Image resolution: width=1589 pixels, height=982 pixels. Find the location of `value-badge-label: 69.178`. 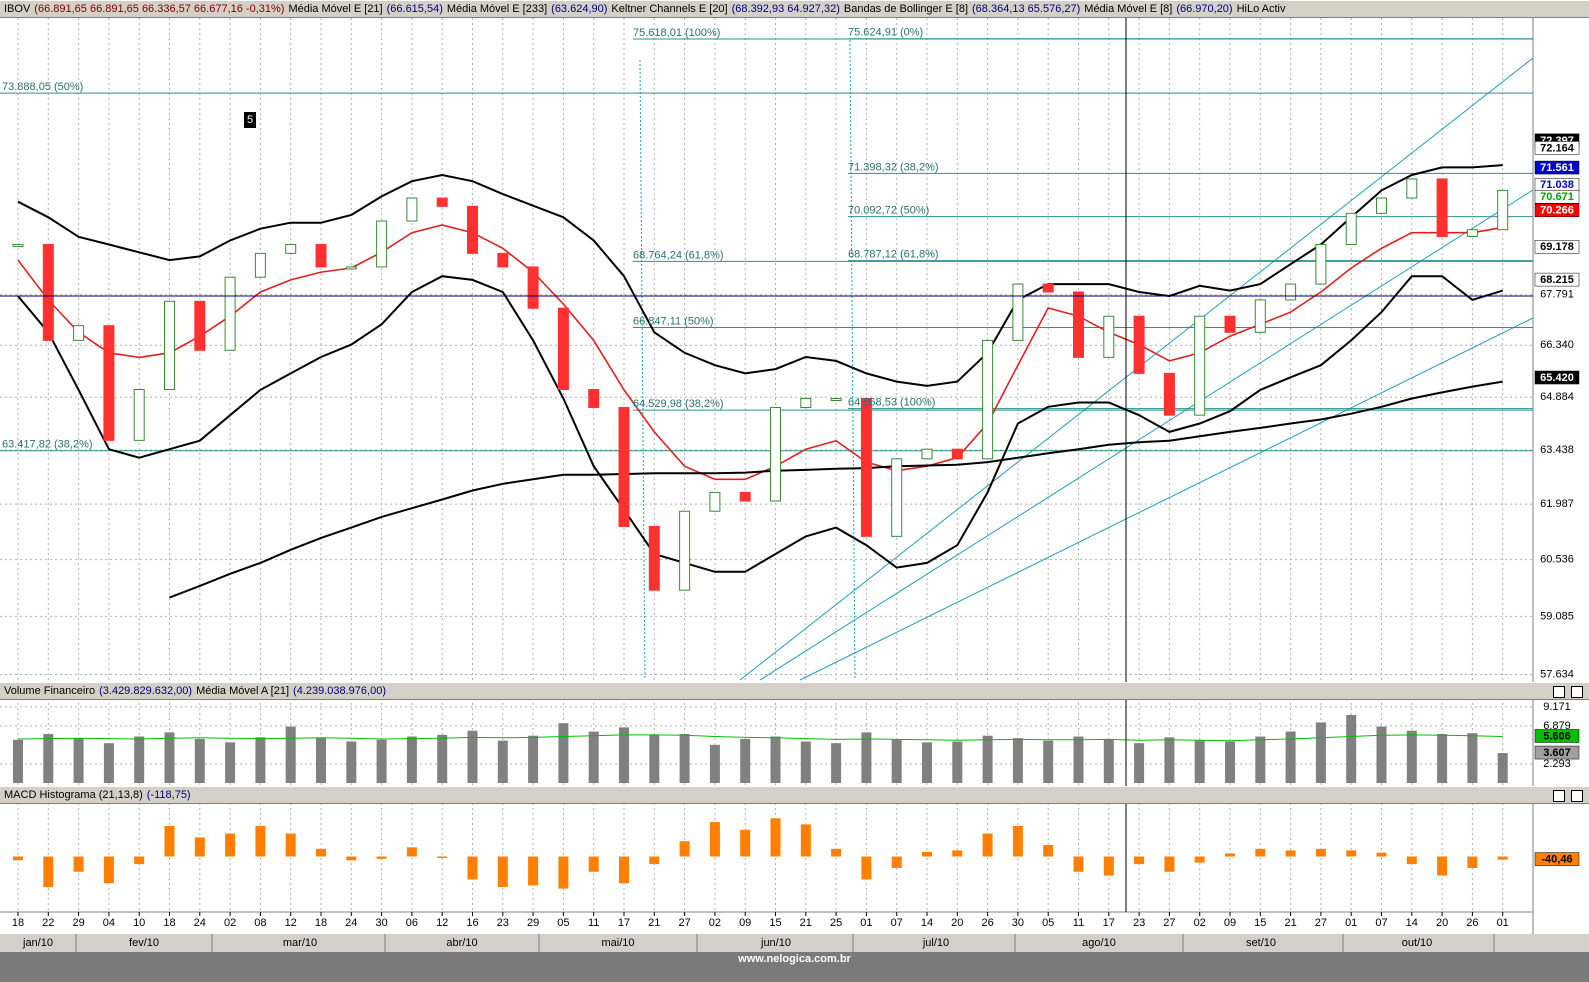

value-badge-label: 69.178 is located at coordinates (1557, 247).